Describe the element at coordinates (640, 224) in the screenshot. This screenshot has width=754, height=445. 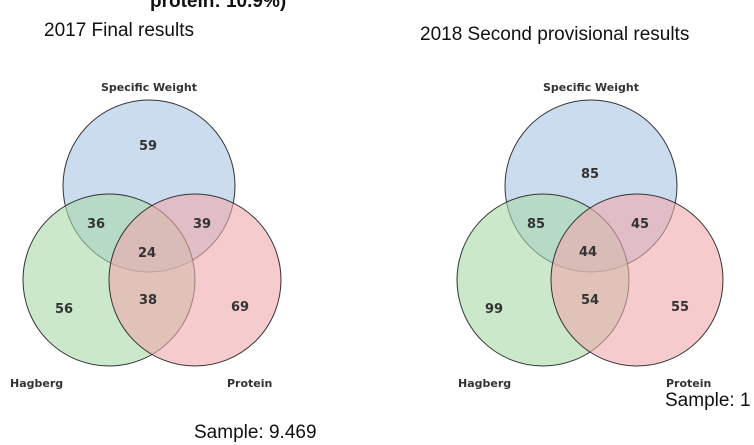
I see `count-top-right: 45` at that location.